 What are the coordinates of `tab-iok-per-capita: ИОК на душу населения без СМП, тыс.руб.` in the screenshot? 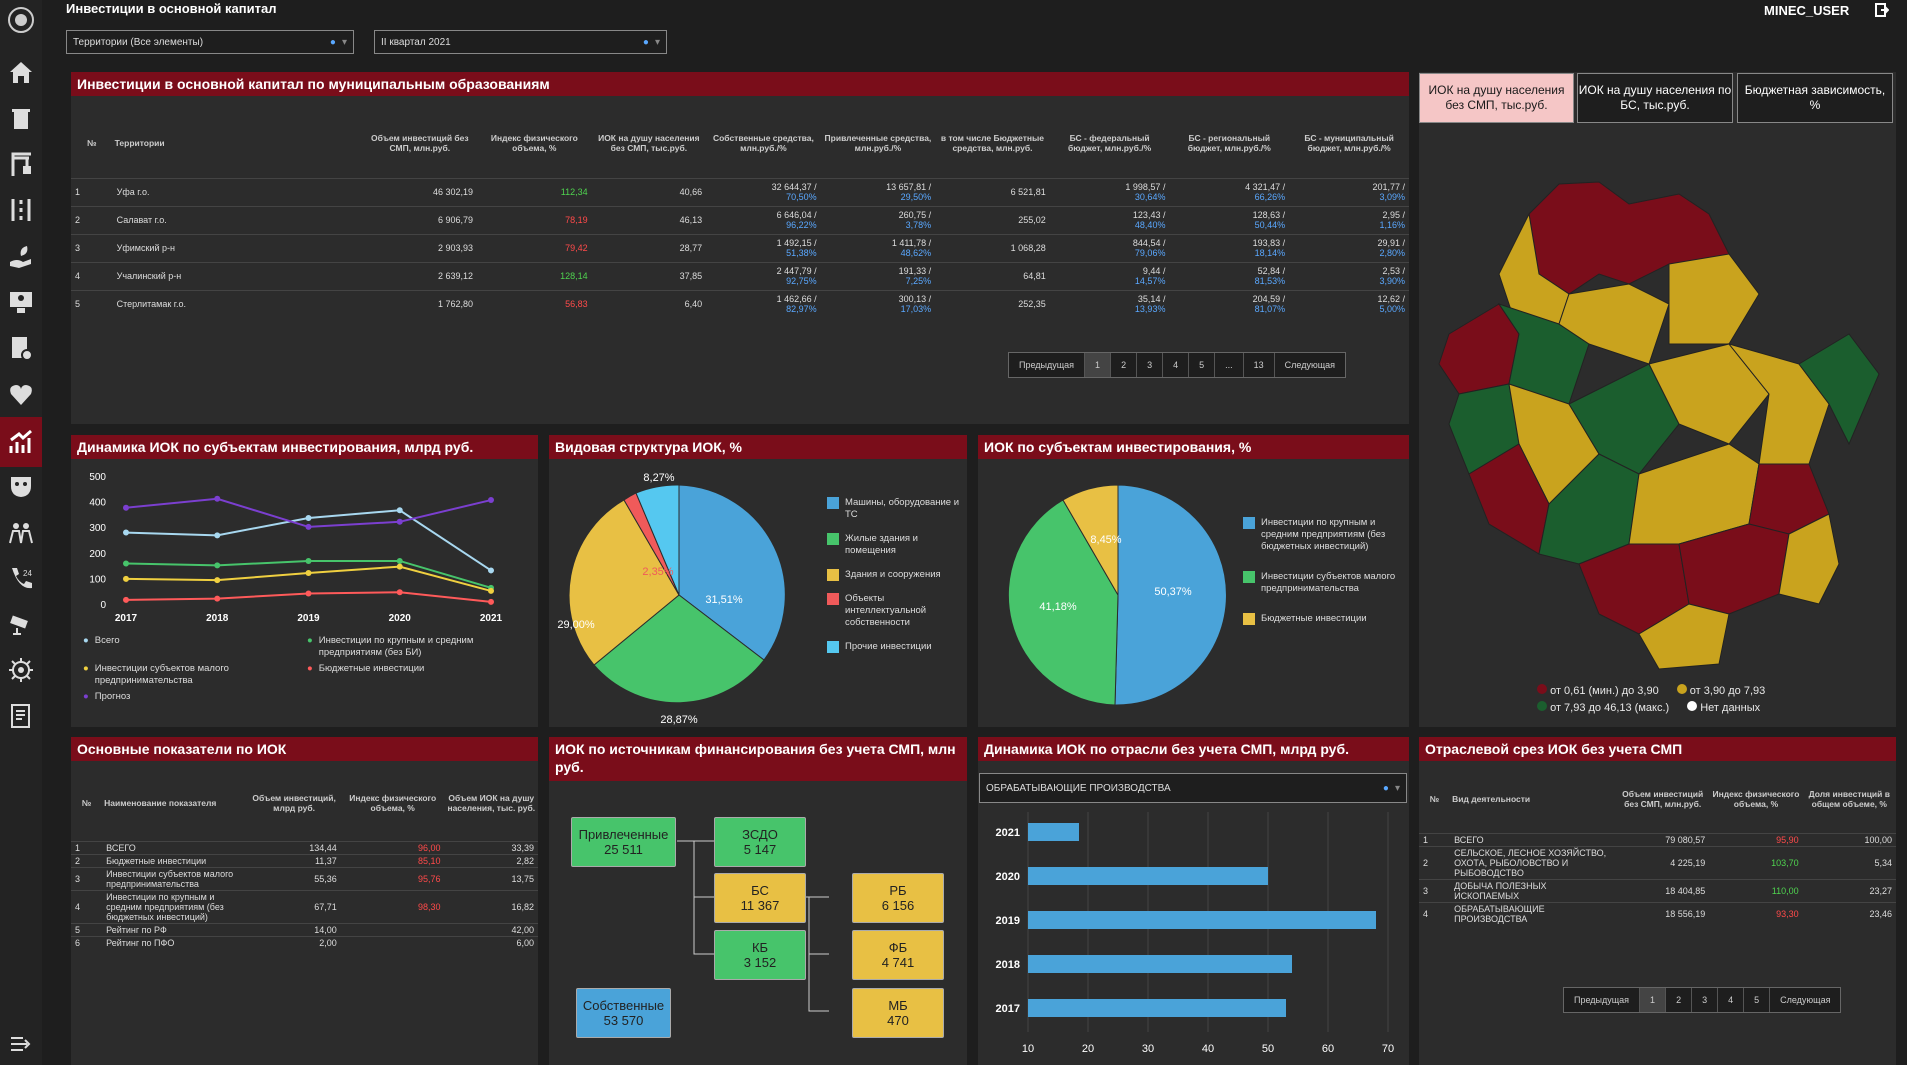 It's located at (1496, 98).